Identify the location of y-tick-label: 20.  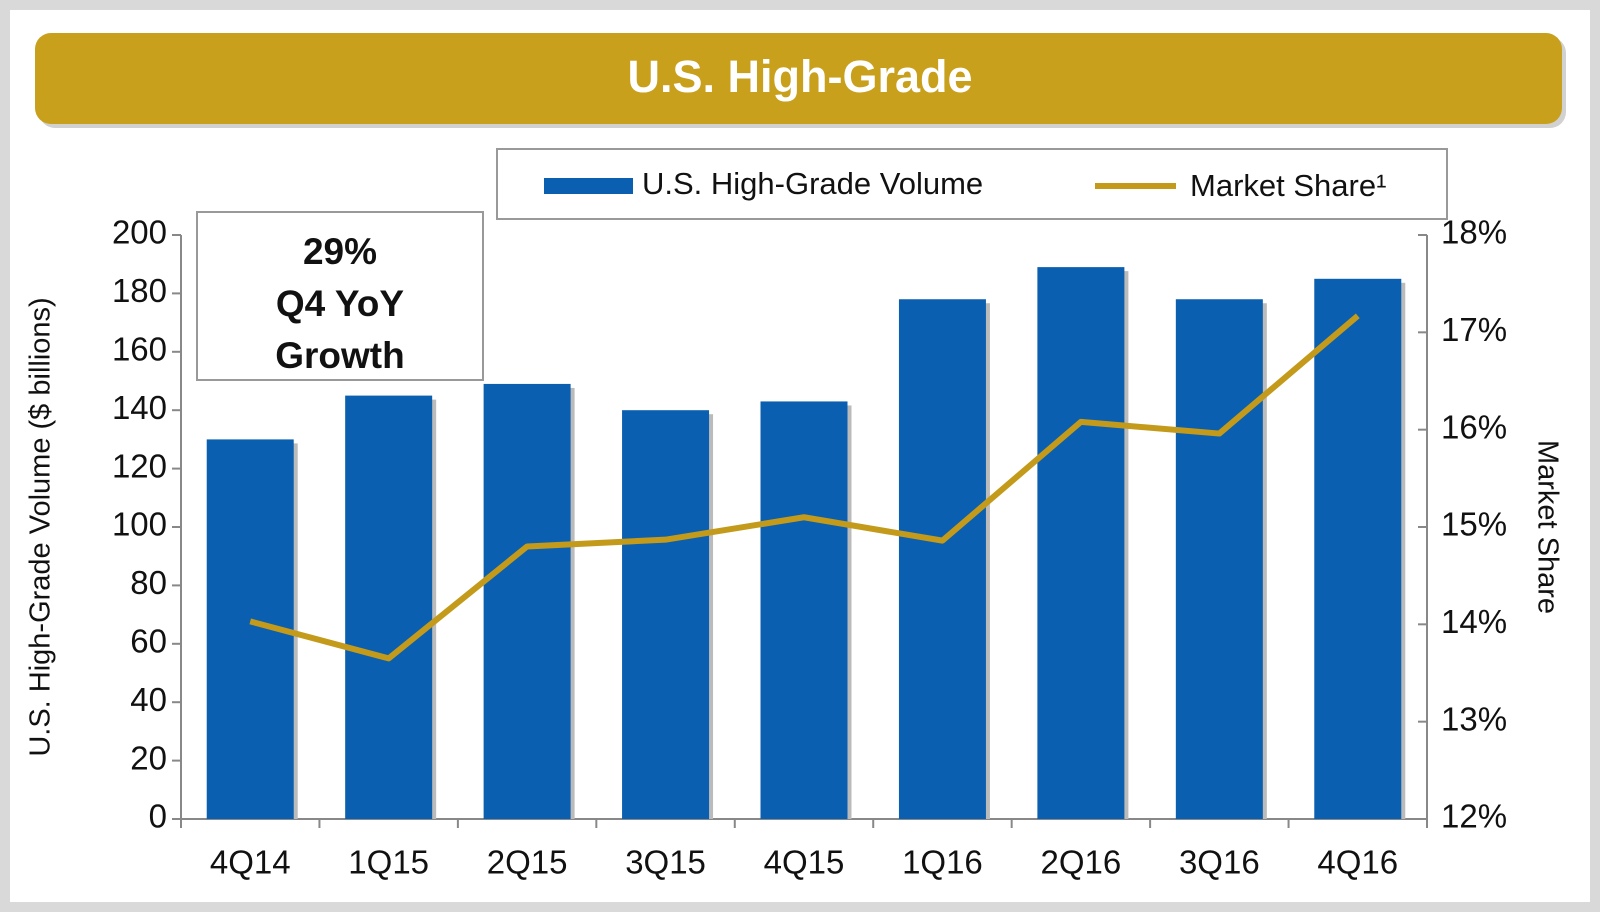
(148, 757).